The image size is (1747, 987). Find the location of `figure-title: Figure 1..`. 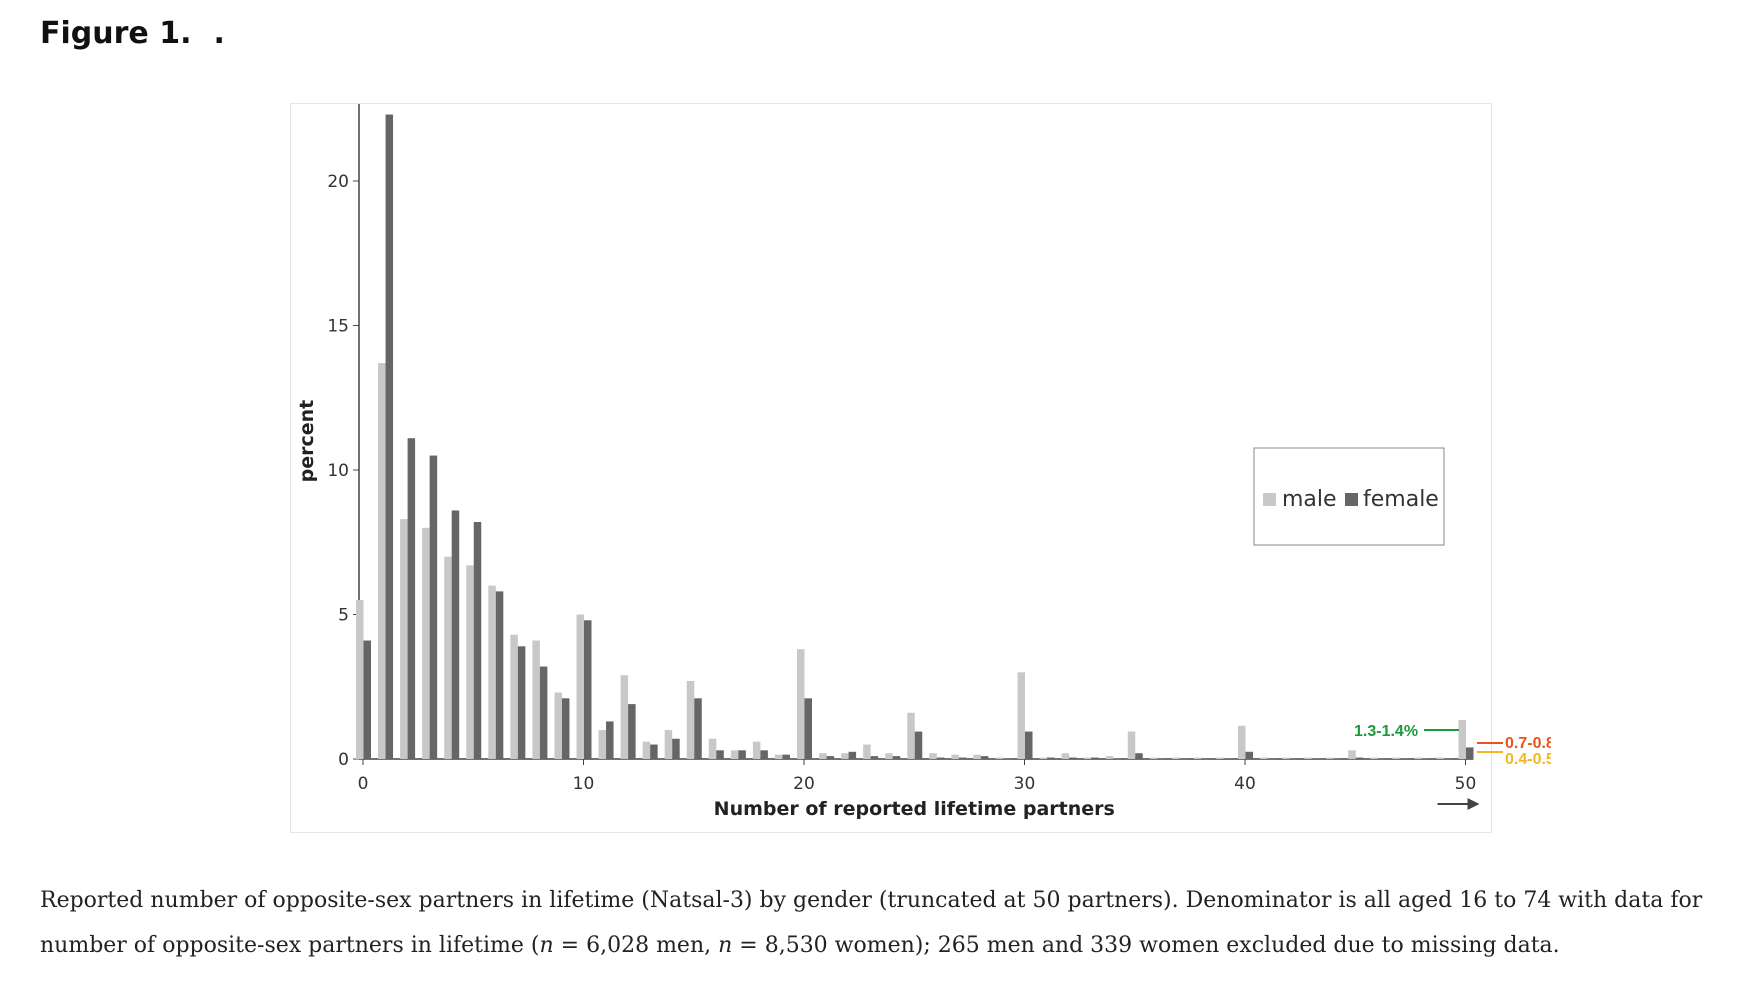

figure-title: Figure 1.. is located at coordinates (132, 33).